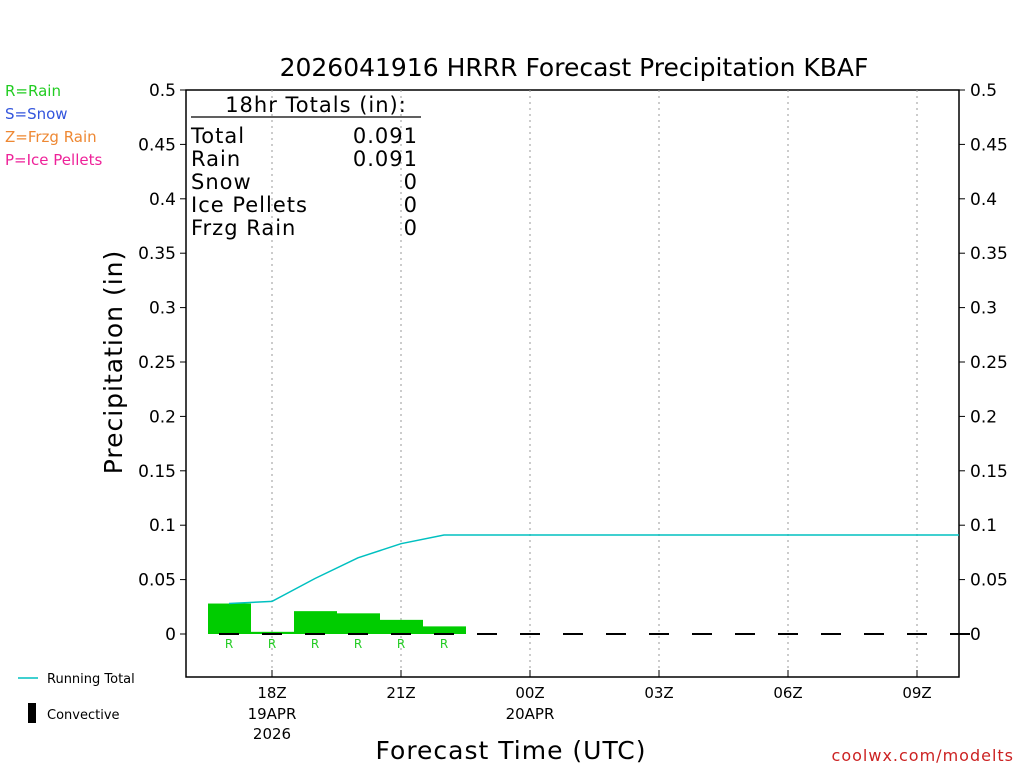  Describe the element at coordinates (272, 714) in the screenshot. I see `x-tick-date: 19APR` at that location.